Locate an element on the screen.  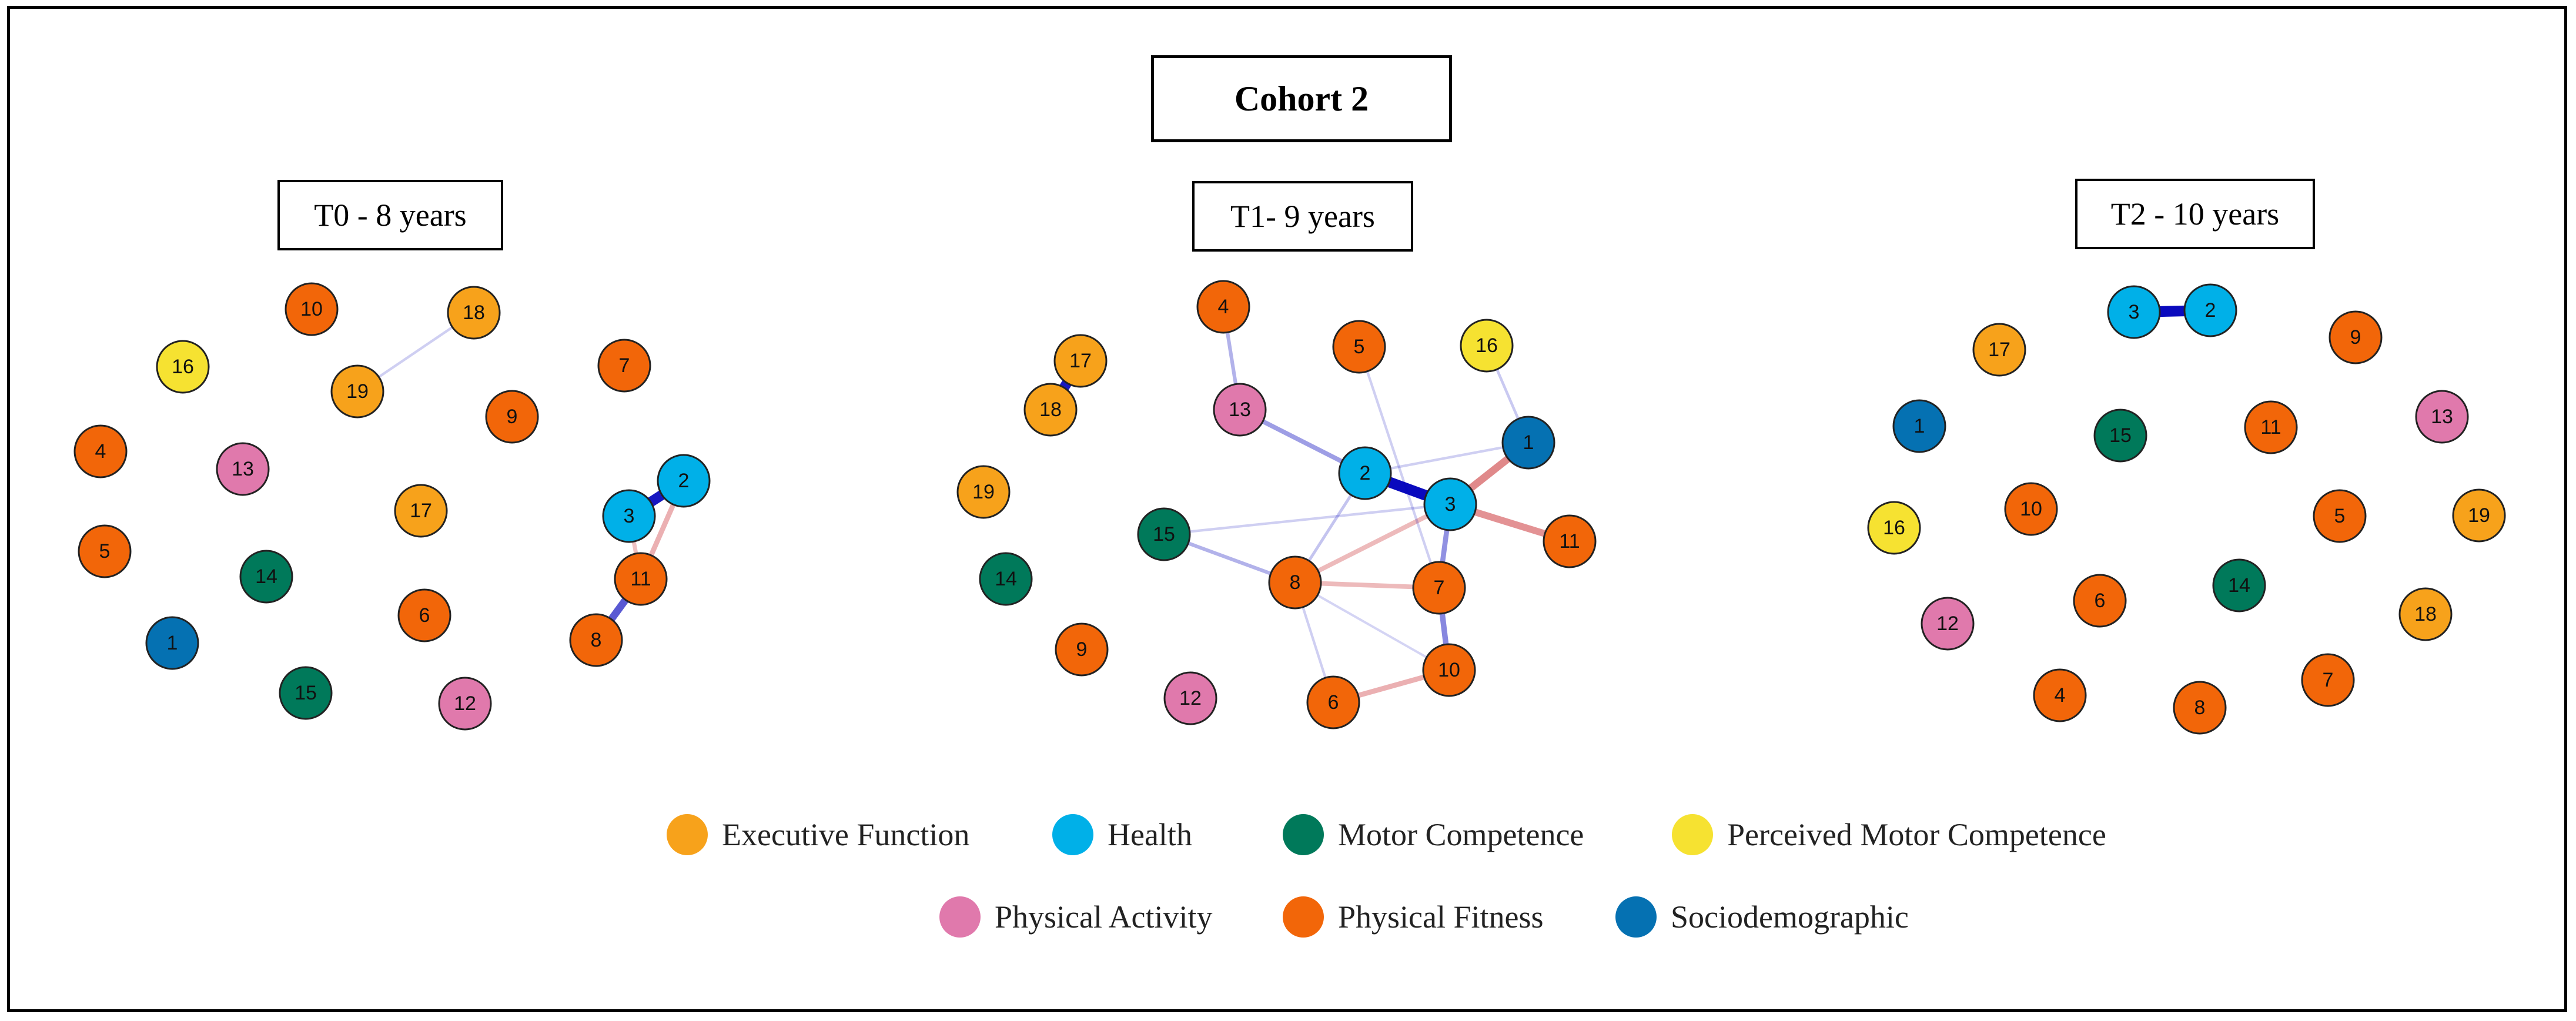
legend-swatch-sociodemographic is located at coordinates (1636, 917).